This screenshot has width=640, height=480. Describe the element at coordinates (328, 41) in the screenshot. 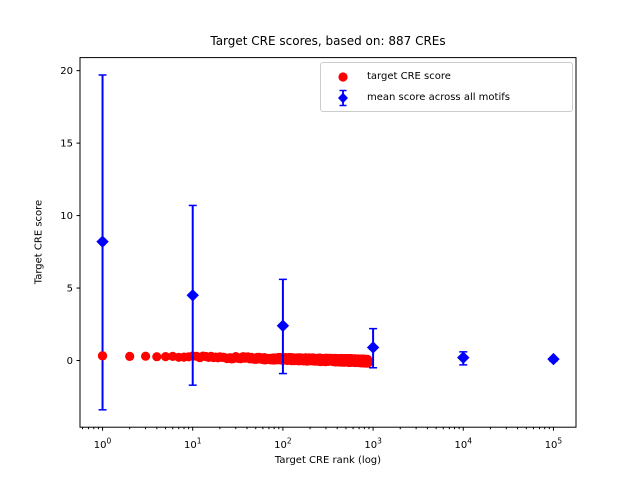

I see `chart-title: Target CRE scores, based on: 887 CREs` at that location.